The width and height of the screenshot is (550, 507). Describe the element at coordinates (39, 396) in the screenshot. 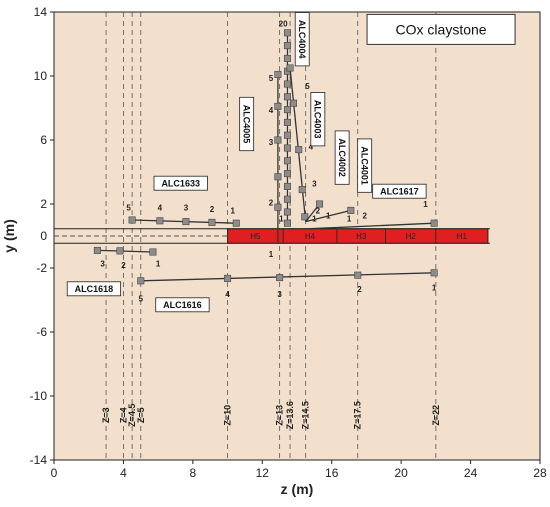

I see `y-tick-label: -10` at that location.